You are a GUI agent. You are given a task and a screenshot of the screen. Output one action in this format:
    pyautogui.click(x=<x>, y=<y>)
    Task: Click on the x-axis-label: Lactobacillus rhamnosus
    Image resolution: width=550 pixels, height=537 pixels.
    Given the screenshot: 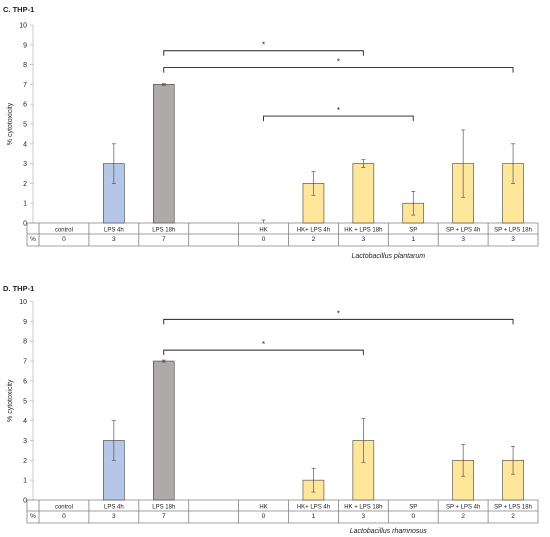 What is the action you would take?
    pyautogui.click(x=389, y=531)
    